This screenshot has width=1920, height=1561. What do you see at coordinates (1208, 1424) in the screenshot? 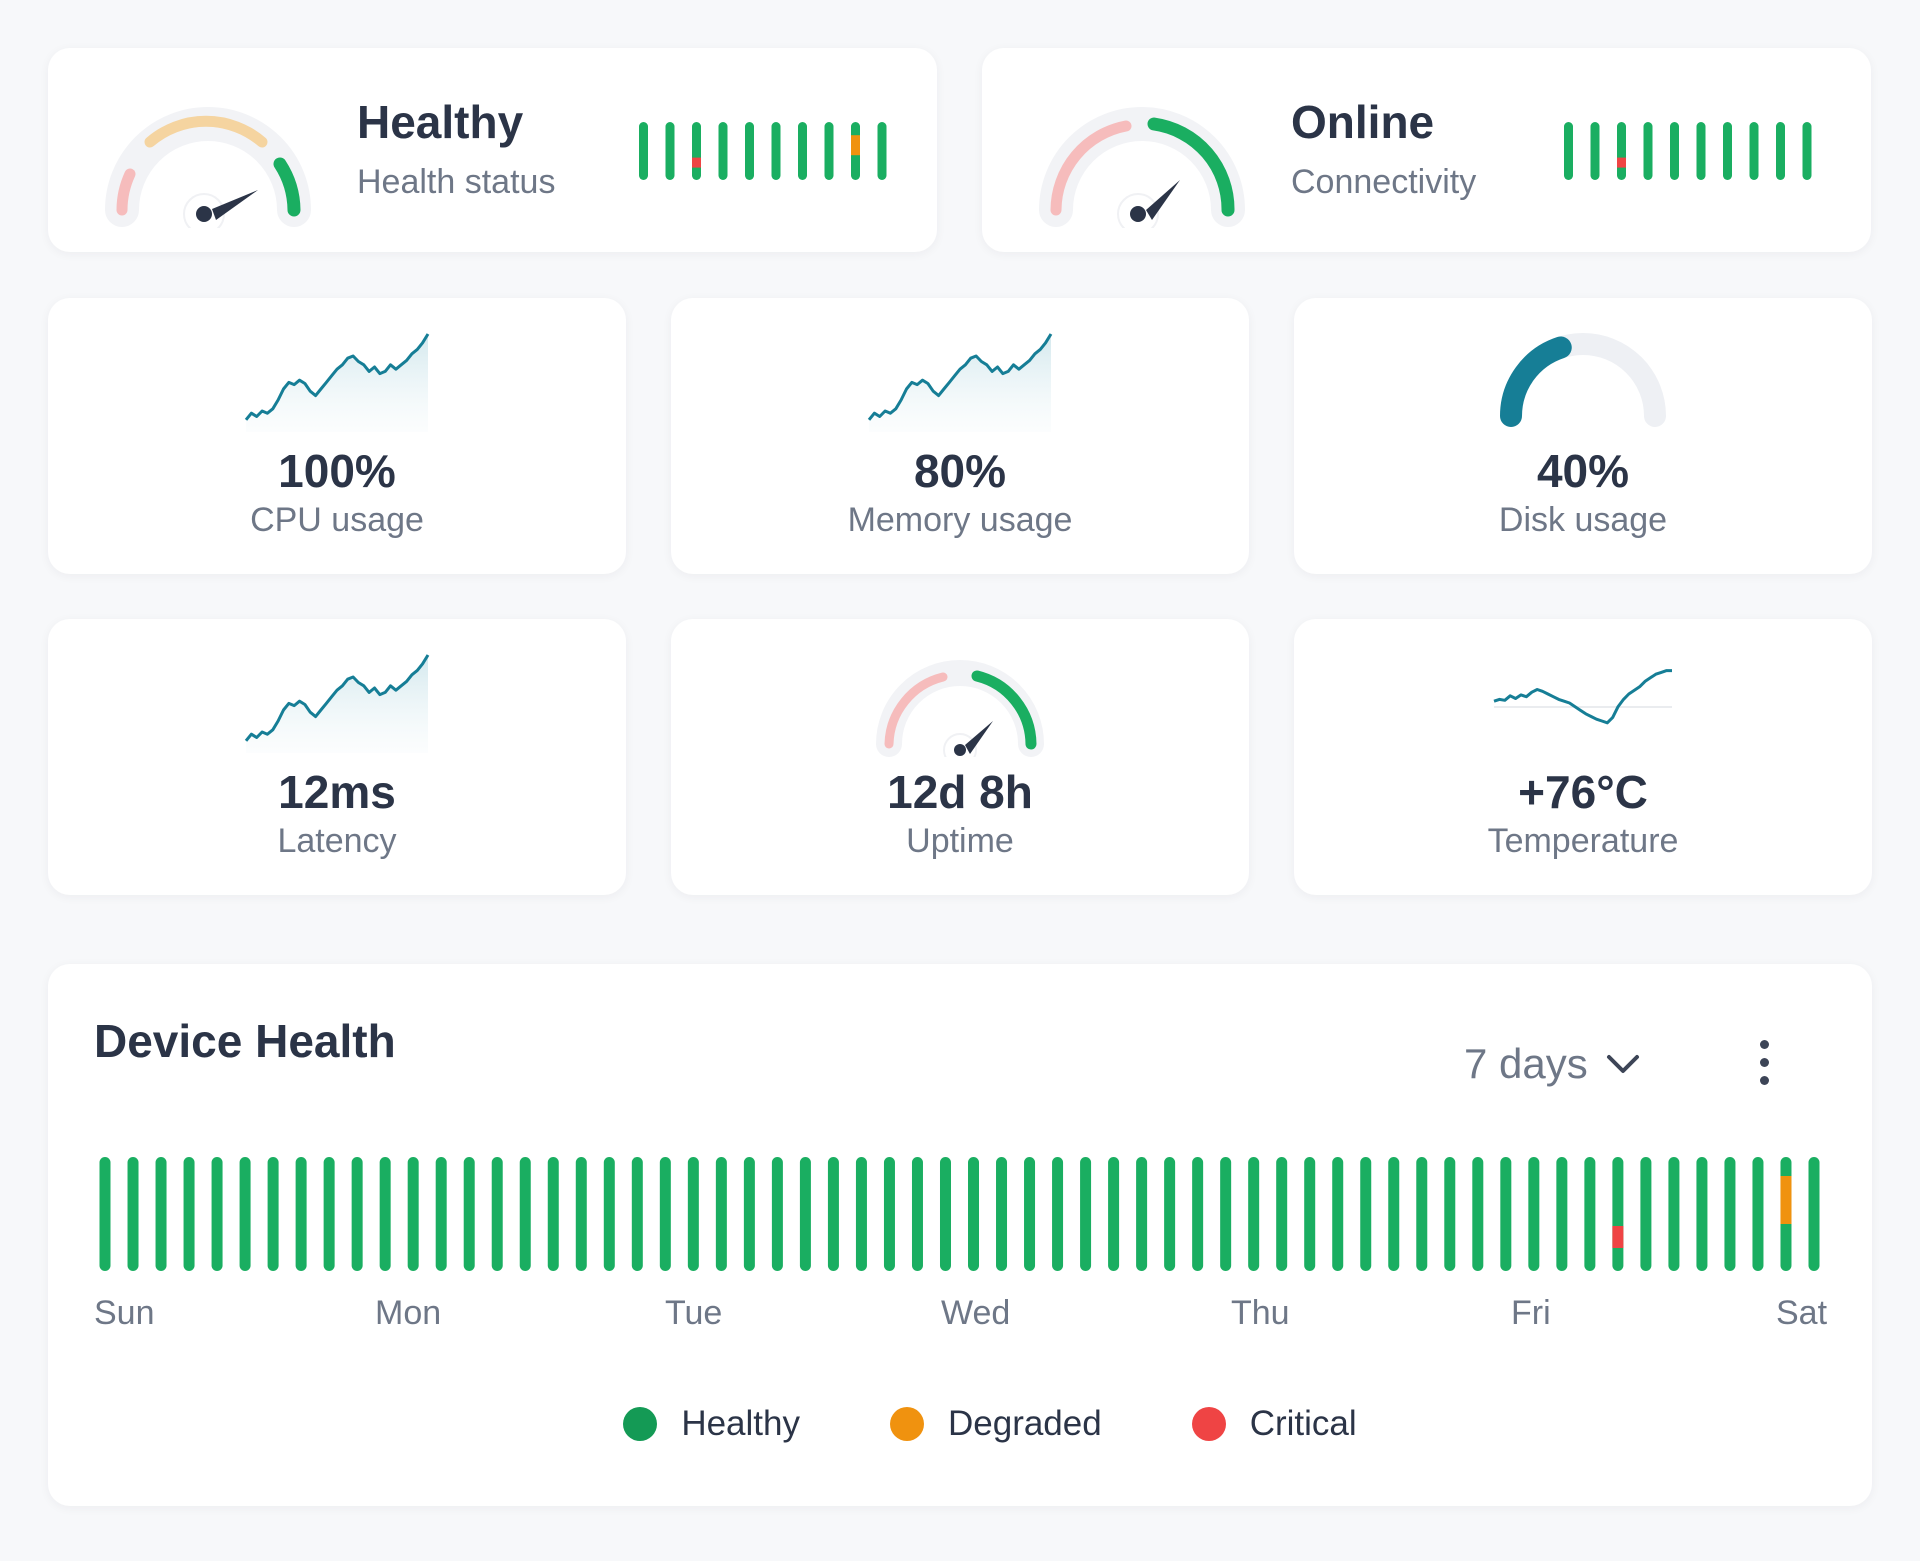
I see `critical-dot` at bounding box center [1208, 1424].